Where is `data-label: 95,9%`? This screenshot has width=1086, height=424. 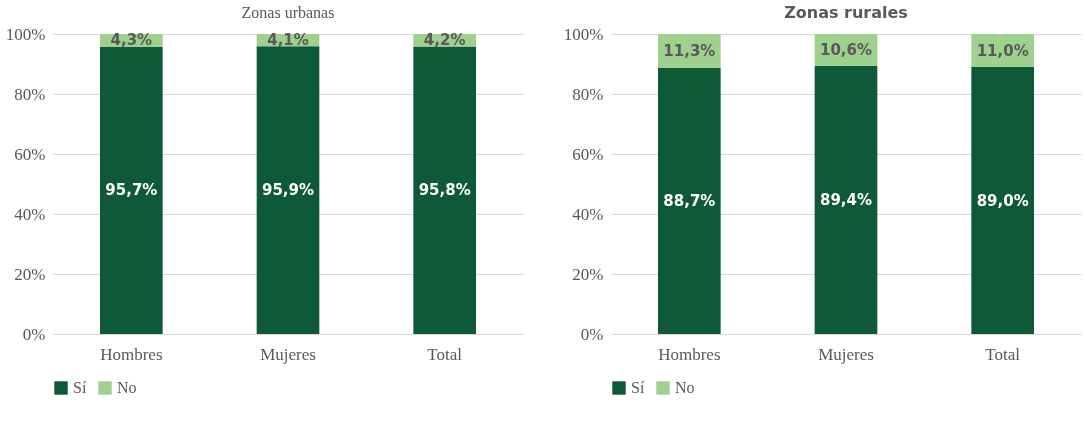
data-label: 95,9% is located at coordinates (288, 190).